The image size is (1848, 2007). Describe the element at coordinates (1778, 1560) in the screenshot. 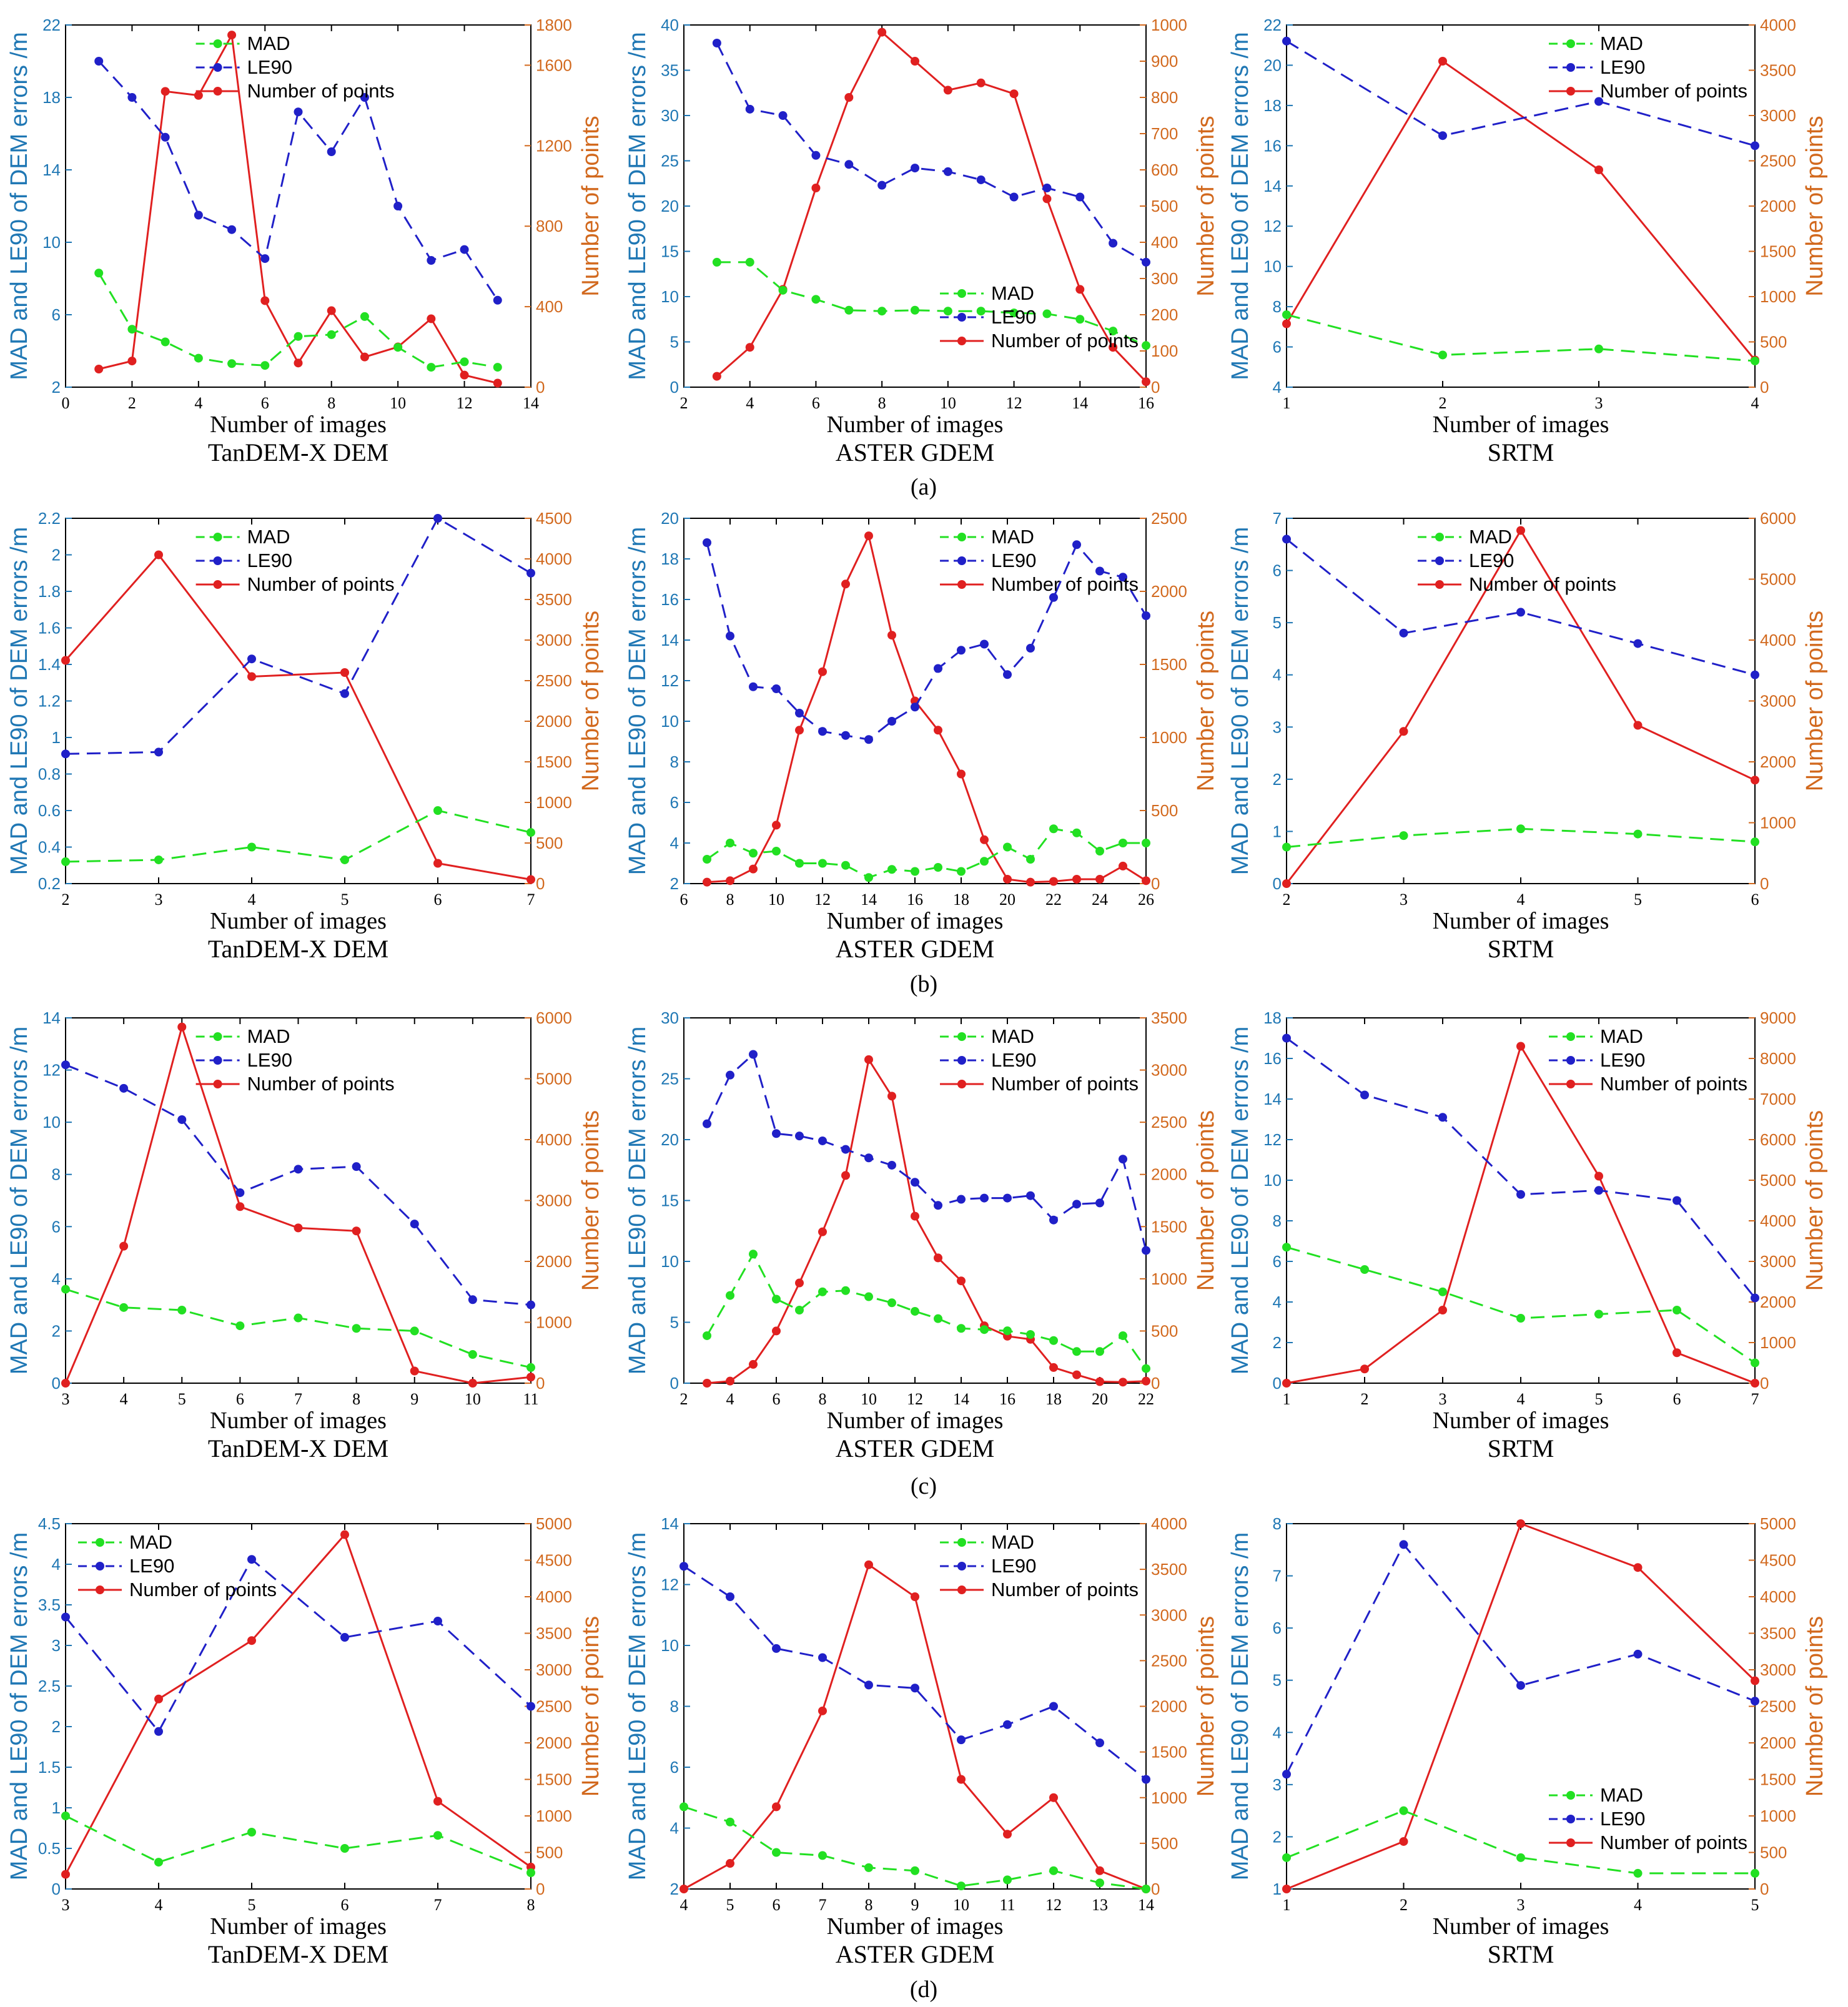

I see `y2-tick-label: 4500` at that location.